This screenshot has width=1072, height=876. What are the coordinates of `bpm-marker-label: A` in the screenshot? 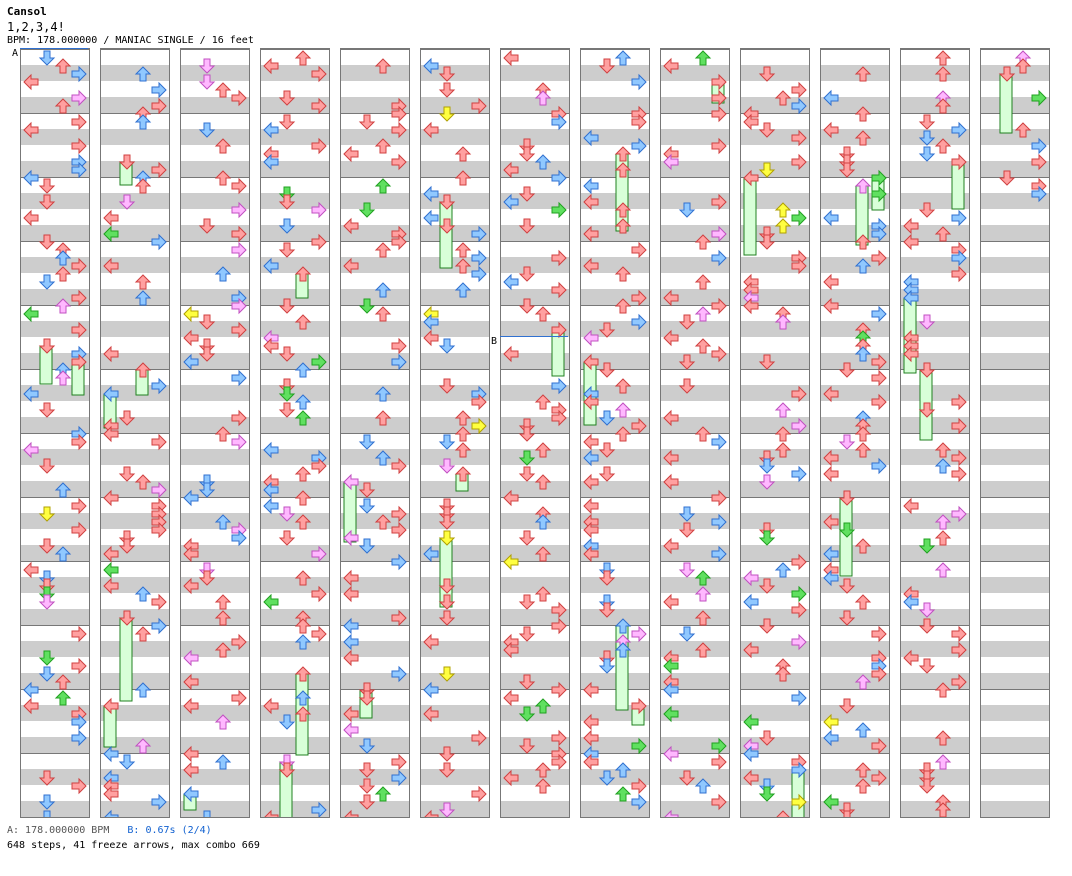 It's located at (15, 53).